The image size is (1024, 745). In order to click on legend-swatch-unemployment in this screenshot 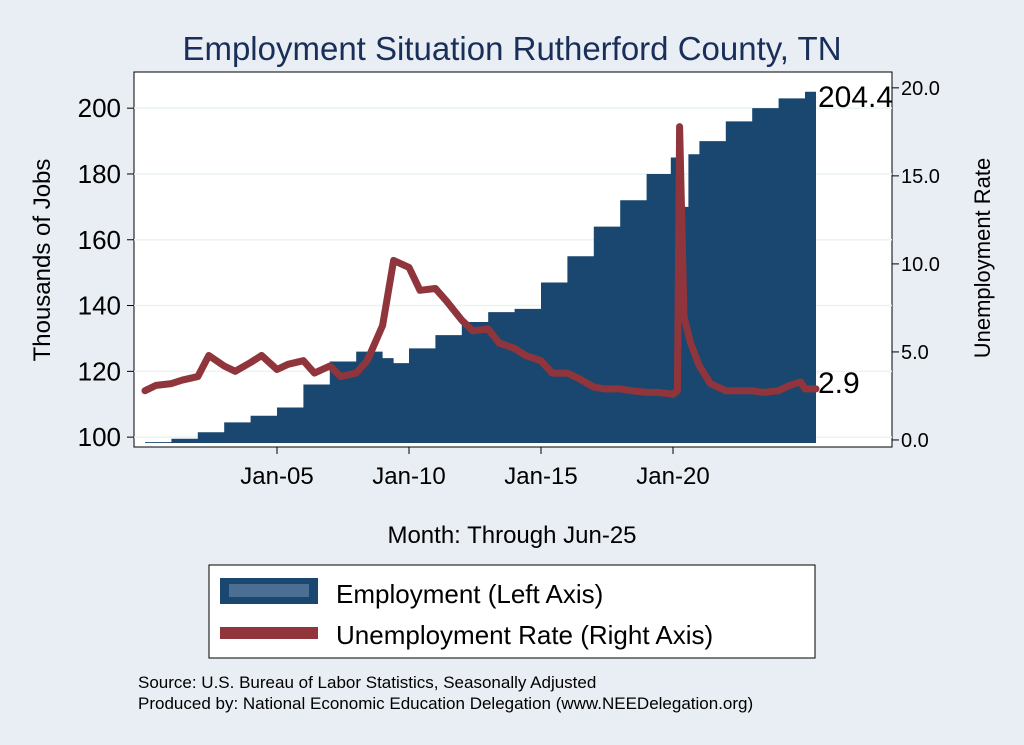, I will do `click(269, 633)`.